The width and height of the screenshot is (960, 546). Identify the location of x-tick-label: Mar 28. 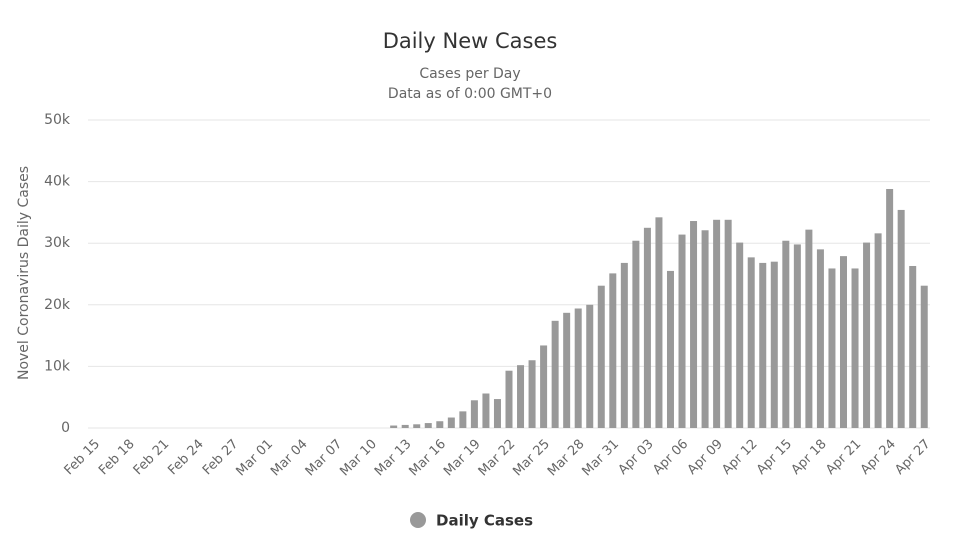
(566, 458).